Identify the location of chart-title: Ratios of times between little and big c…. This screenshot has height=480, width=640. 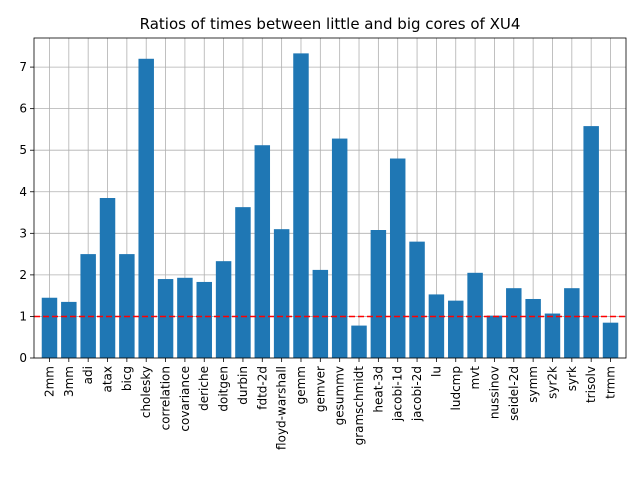
(330, 24).